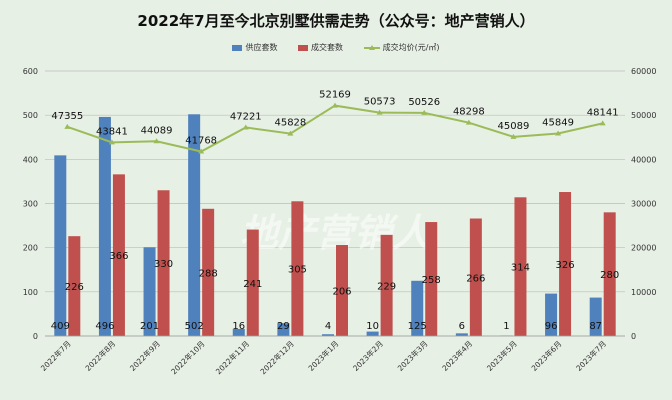 This screenshot has width=672, height=400. I want to click on x-tick-label: 2022年12月, so click(277, 357).